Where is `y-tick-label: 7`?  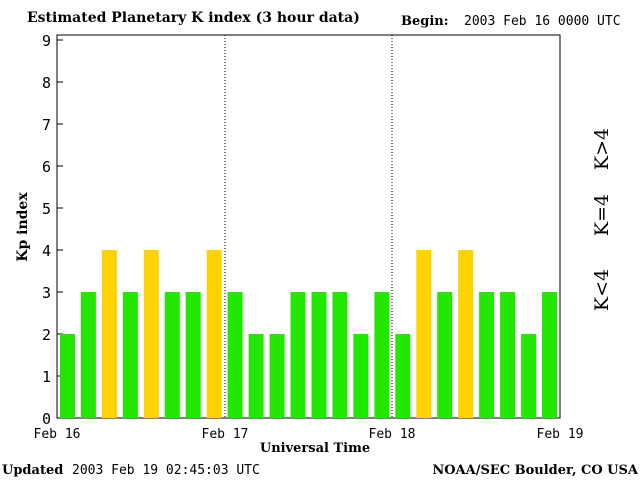
y-tick-label: 7 is located at coordinates (46, 125).